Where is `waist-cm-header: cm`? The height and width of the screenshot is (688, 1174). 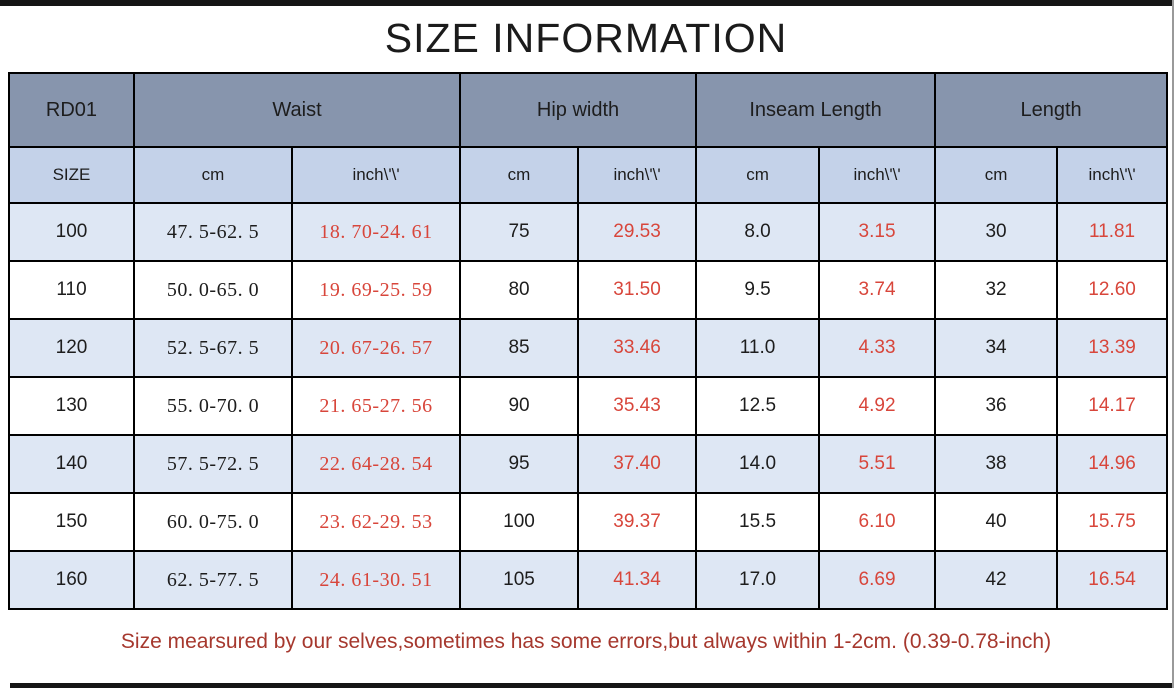
waist-cm-header: cm is located at coordinates (213, 175).